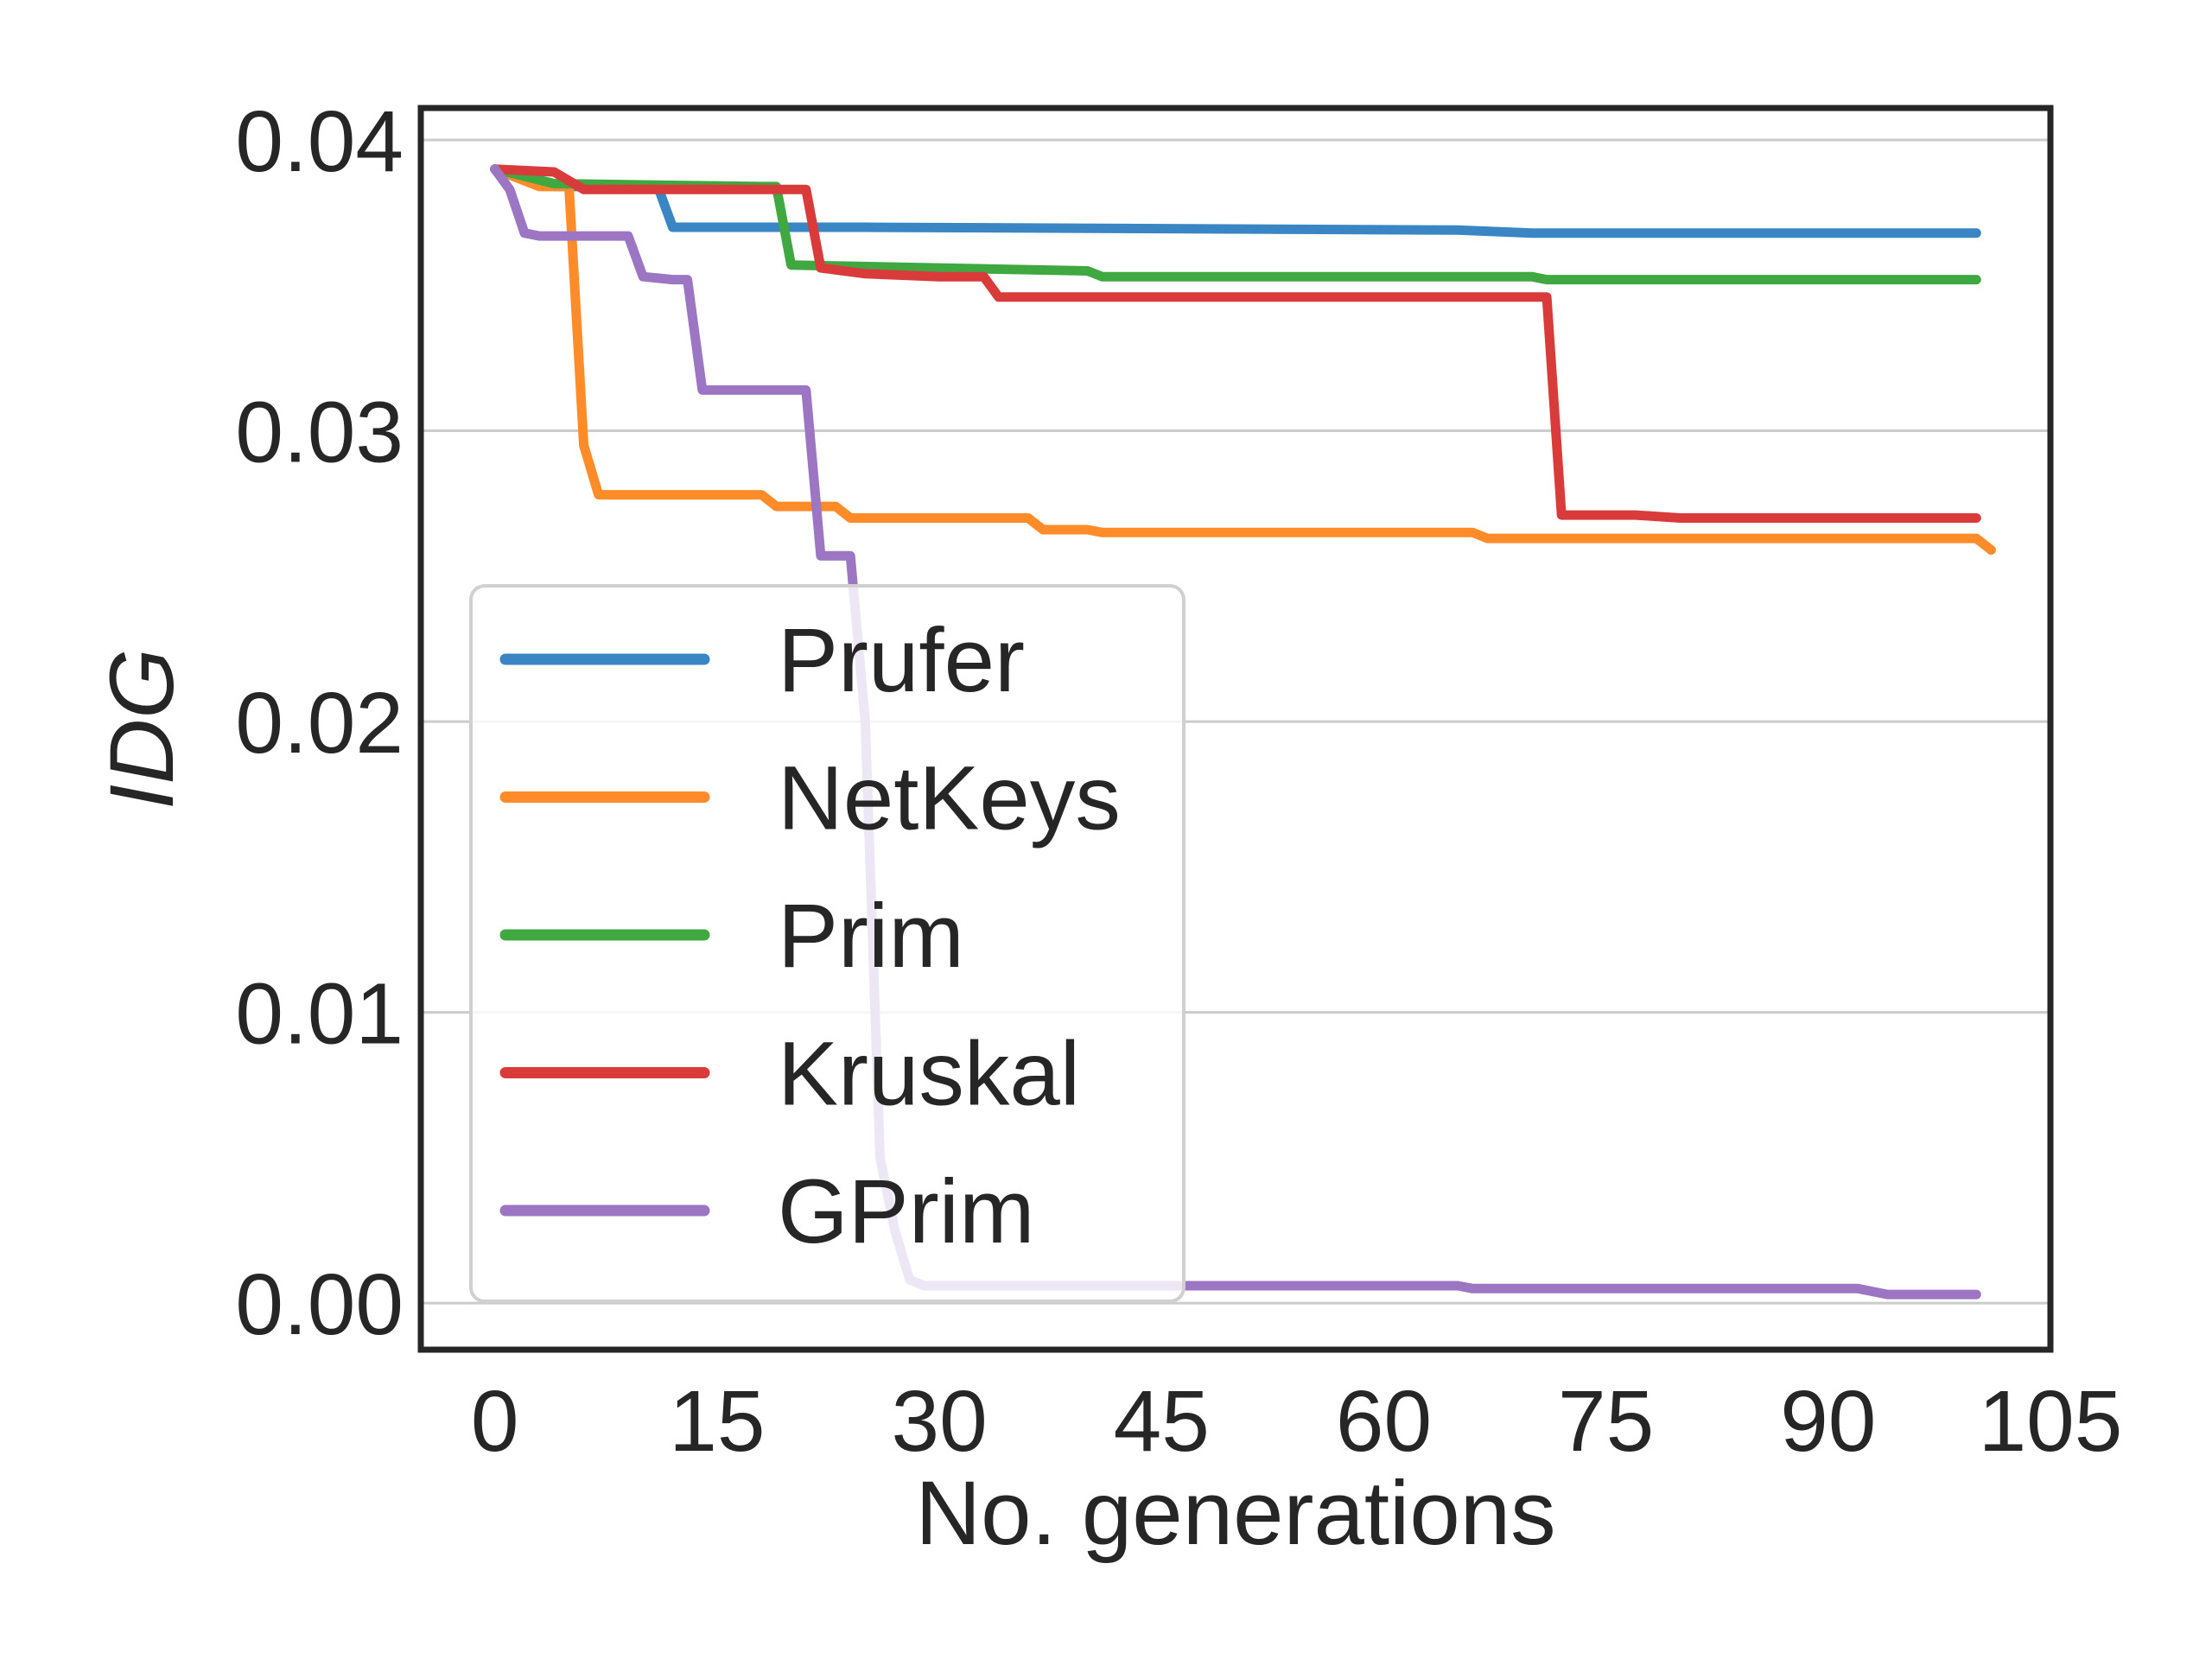 Image resolution: width=2212 pixels, height=1659 pixels. What do you see at coordinates (929, 1074) in the screenshot?
I see `legend-label: Kruskal` at bounding box center [929, 1074].